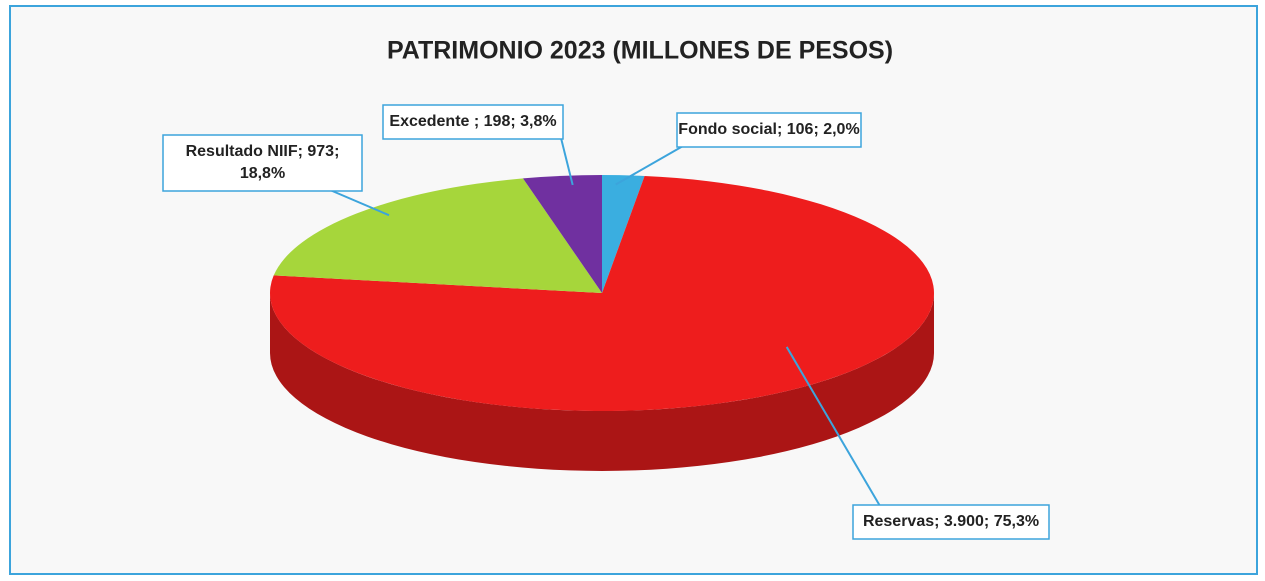  I want to click on data-label: Reservas; 3.900; 75,3%, so click(951, 521).